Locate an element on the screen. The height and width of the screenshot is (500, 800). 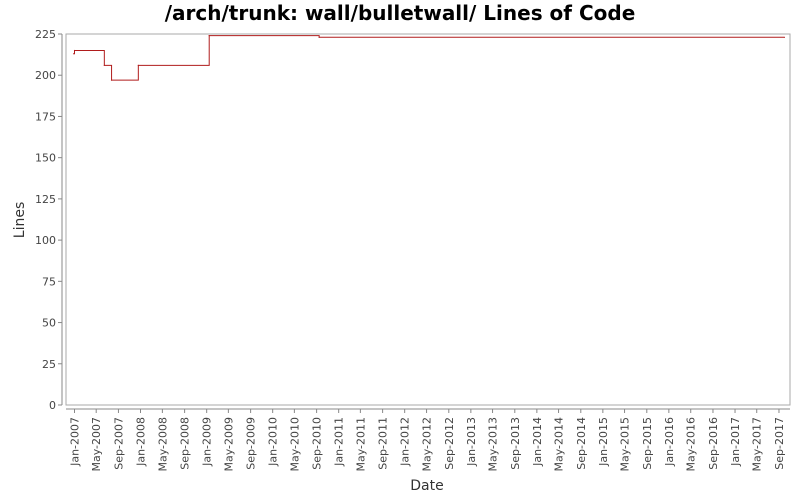
y-axis: 0 25 50 75 100 125 150 175 200 225 is located at coordinates (49, 220).